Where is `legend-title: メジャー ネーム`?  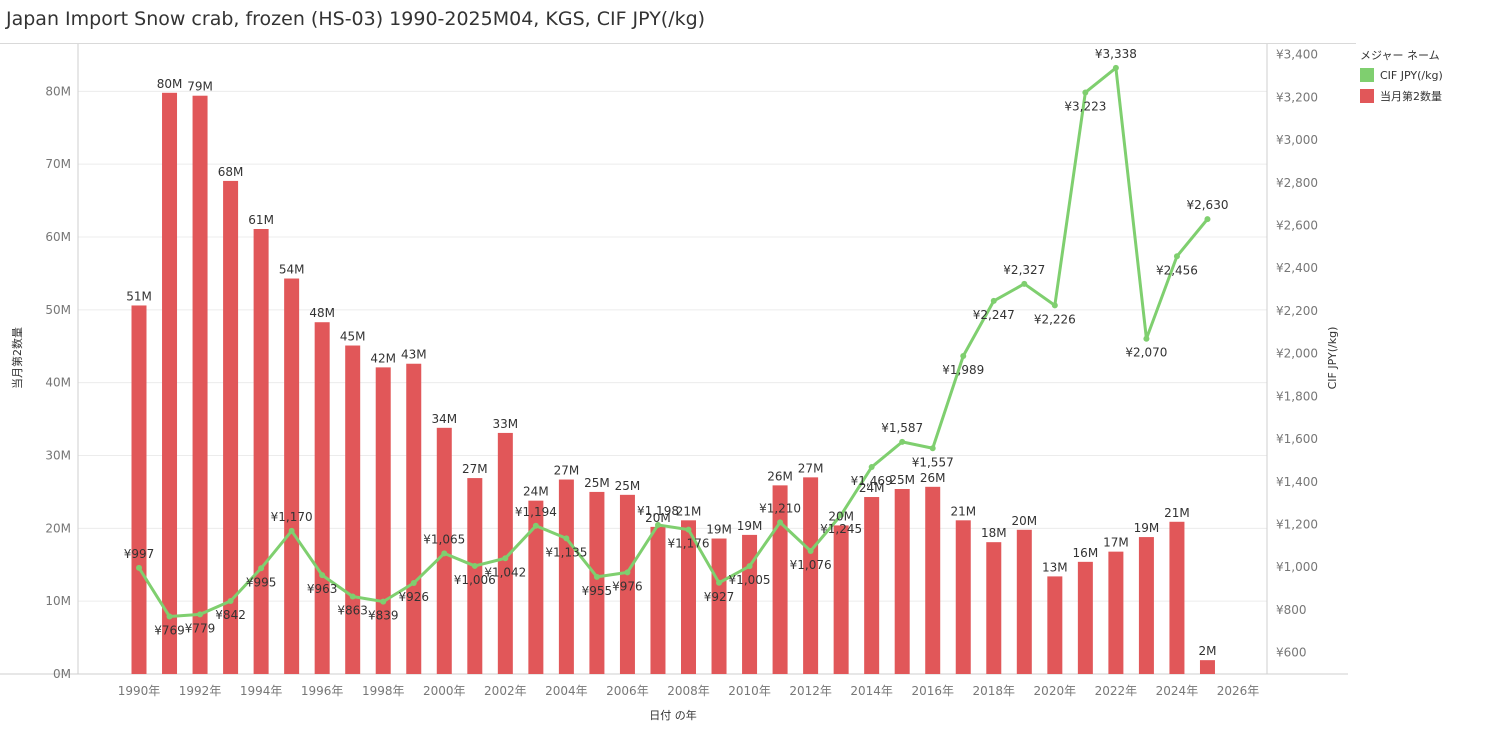
legend-title: メジャー ネーム is located at coordinates (1400, 55).